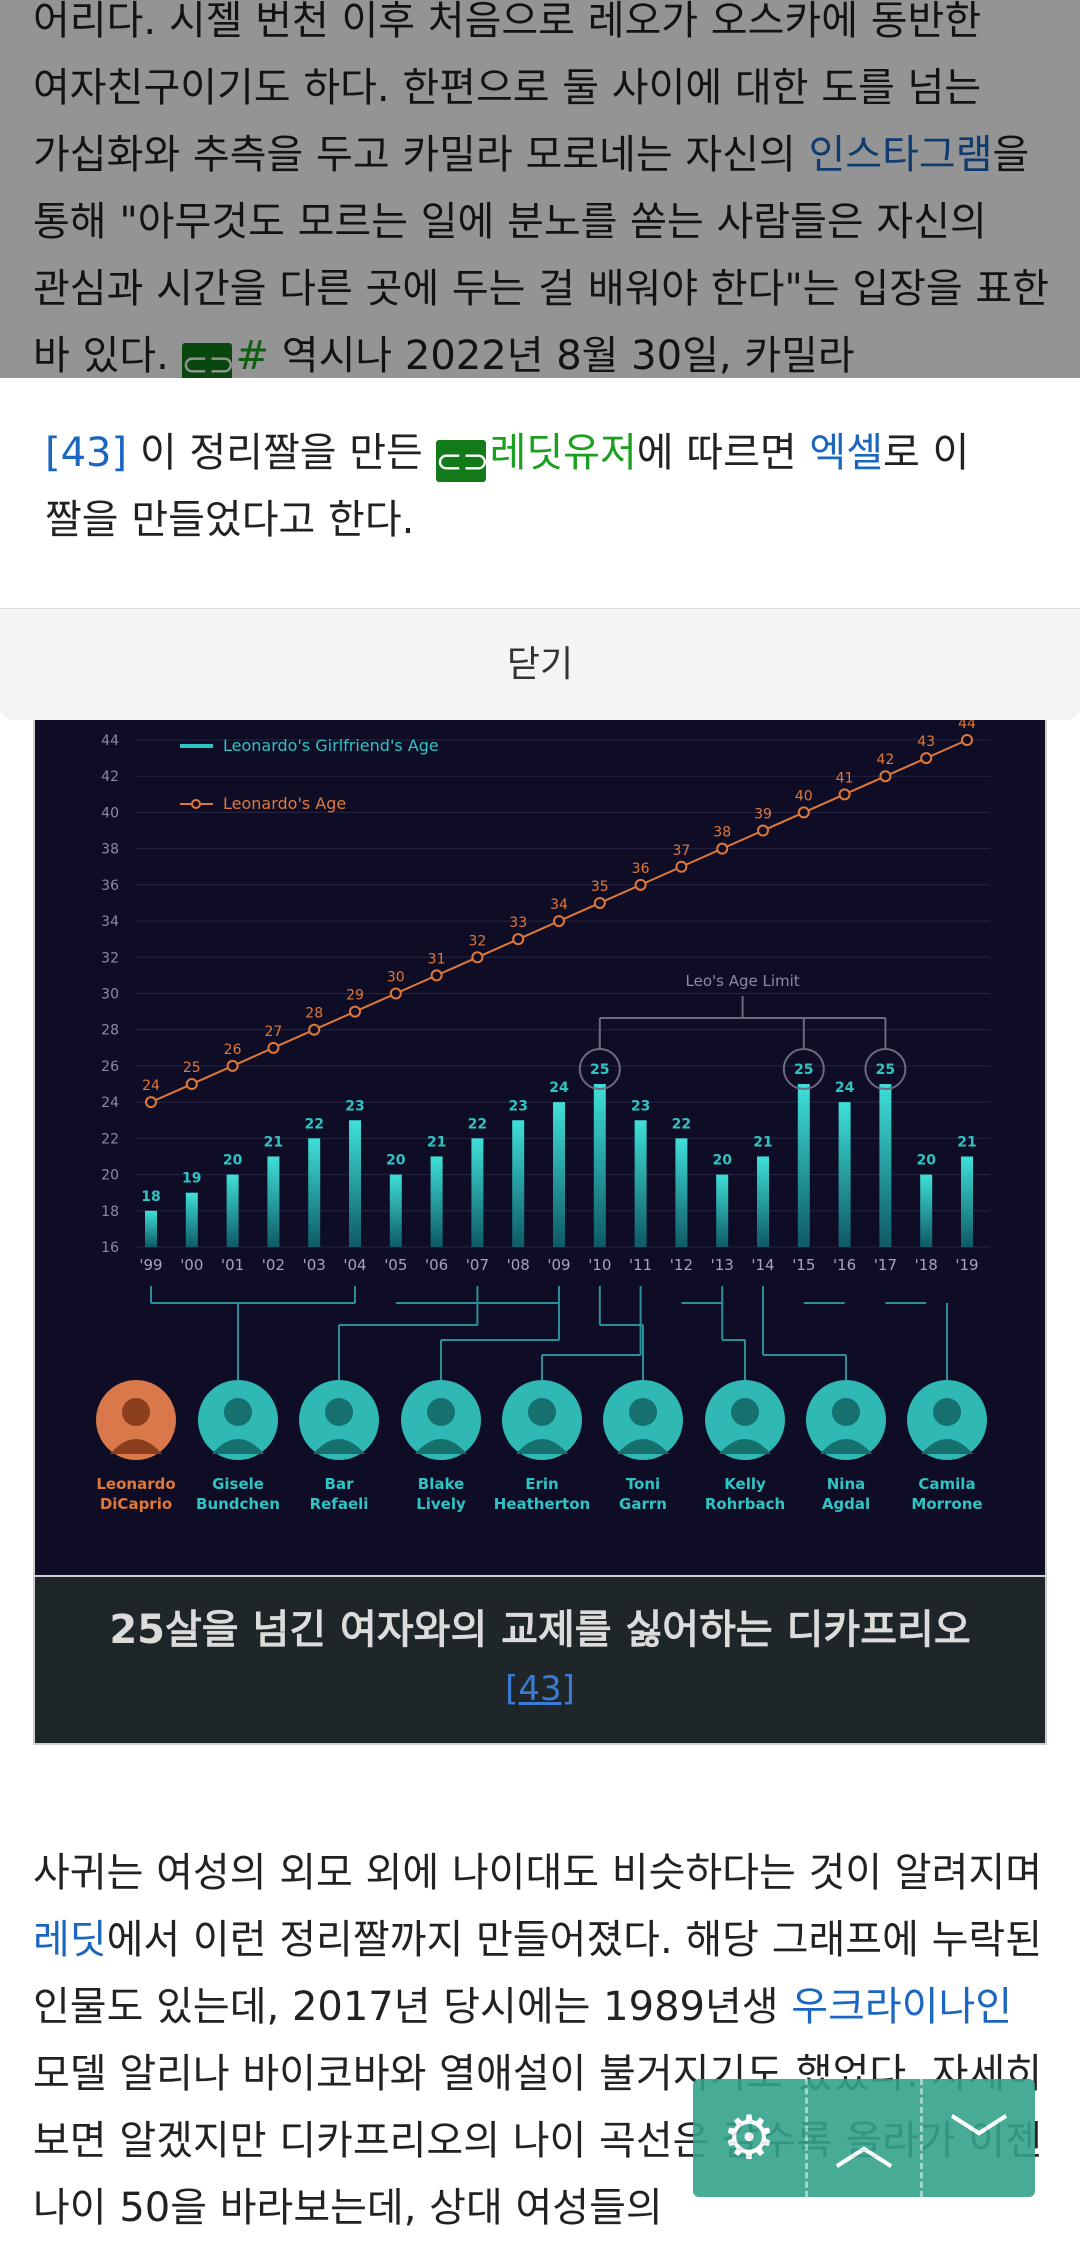  What do you see at coordinates (273, 1142) in the screenshot?
I see `bar-value-label: 21` at bounding box center [273, 1142].